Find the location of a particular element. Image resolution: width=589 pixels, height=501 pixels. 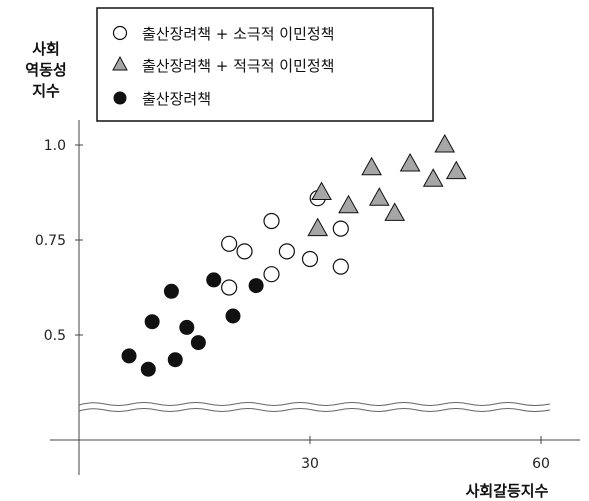

y-tick-label: 0.5 is located at coordinates (55, 336).